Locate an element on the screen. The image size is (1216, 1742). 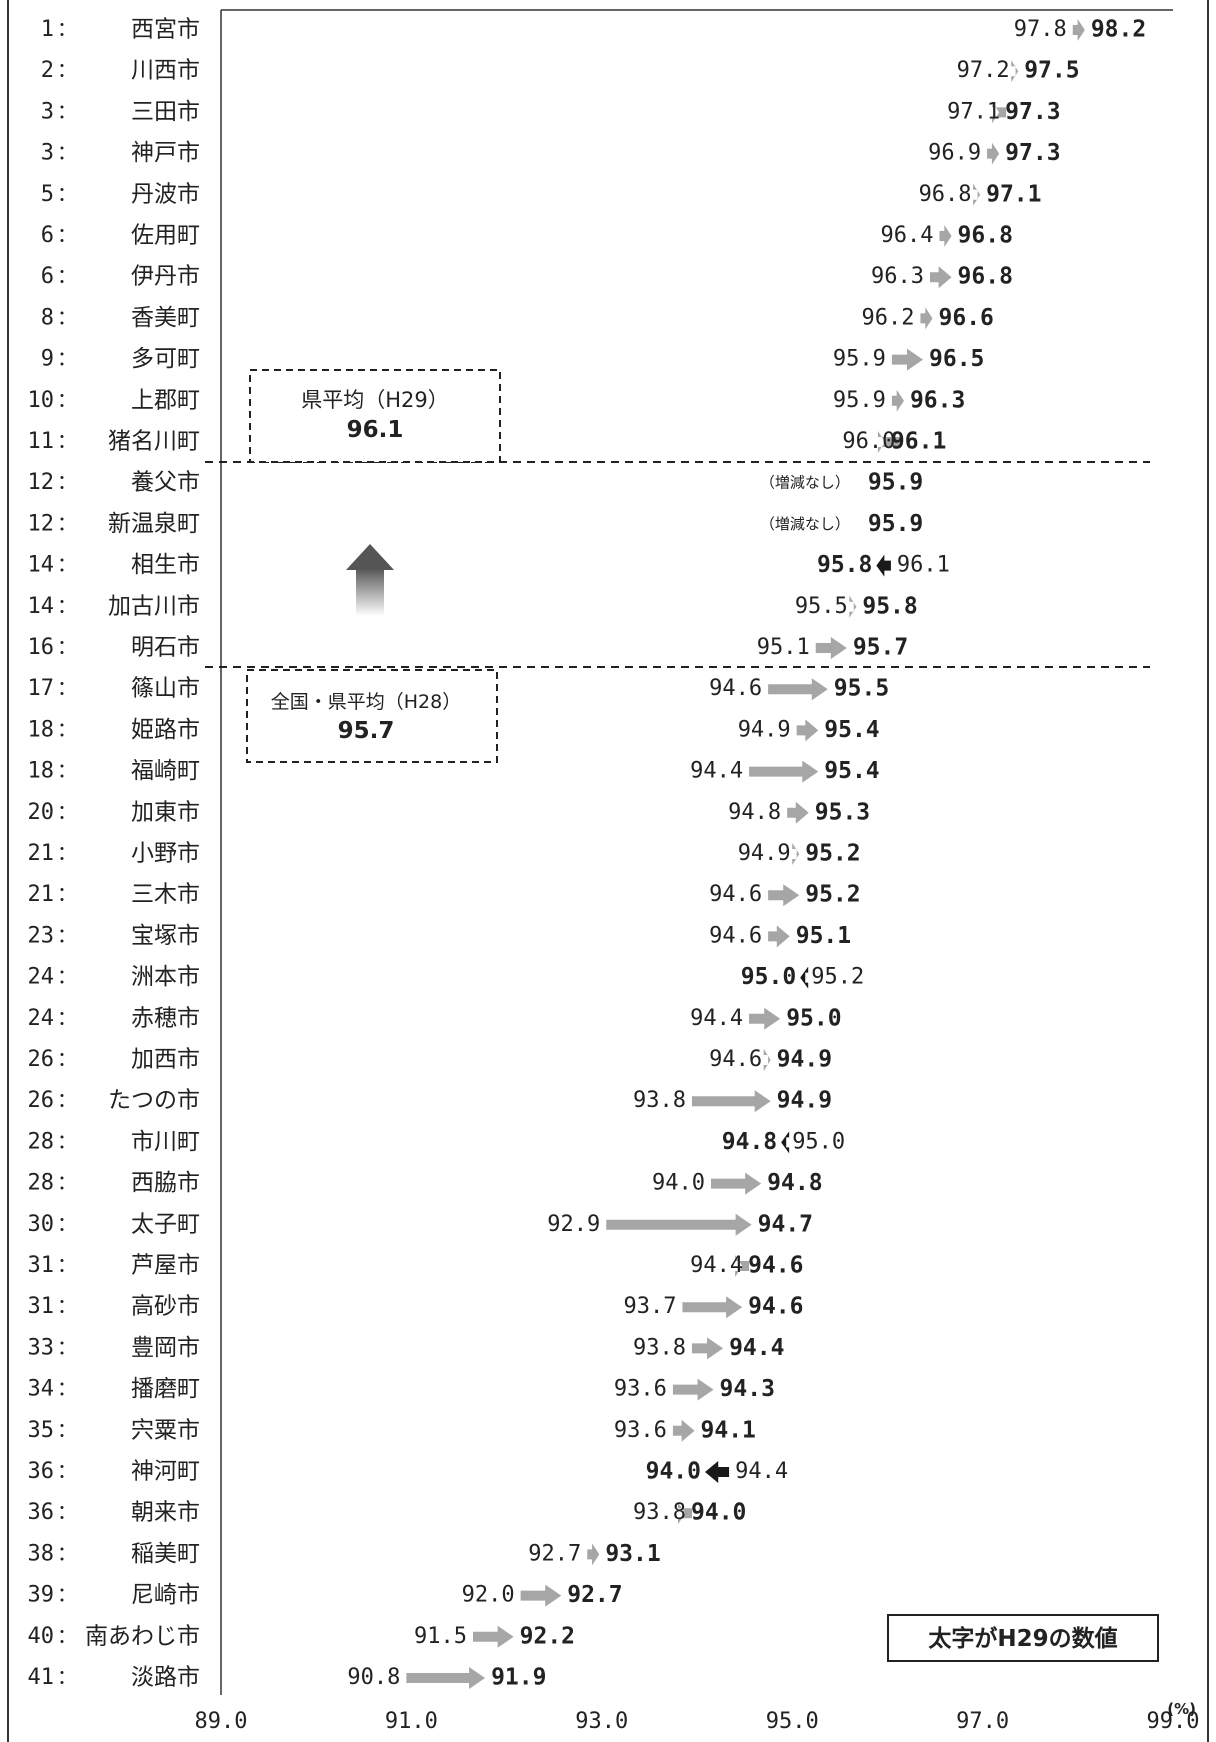
no-change-label: （増減なし） is located at coordinates (805, 483).